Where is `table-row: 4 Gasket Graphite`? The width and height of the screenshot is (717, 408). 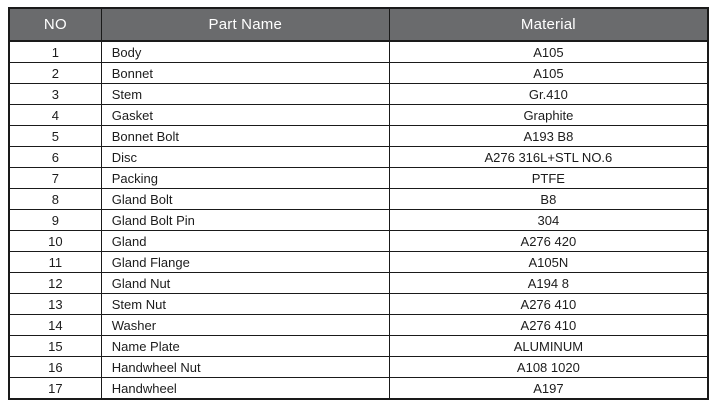
table-row: 4 Gasket Graphite is located at coordinates (358, 115).